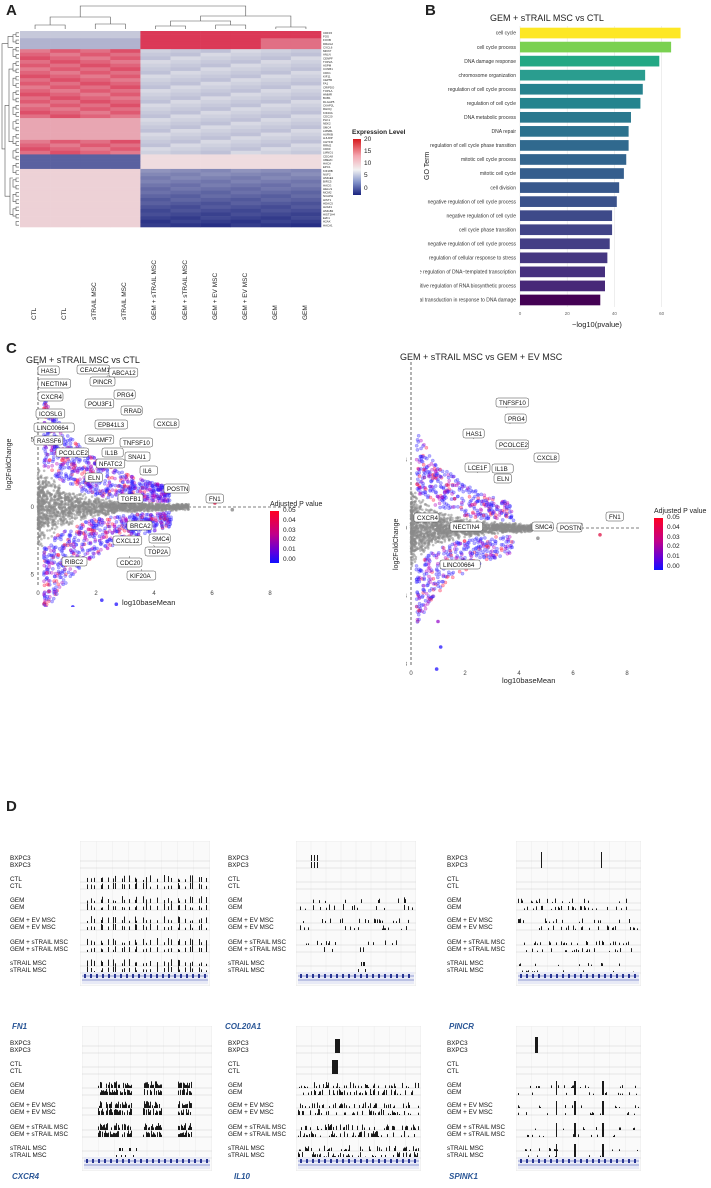  I want to click on heatmap-column-label: GEM + sTRAIL MSC, so click(185, 290).